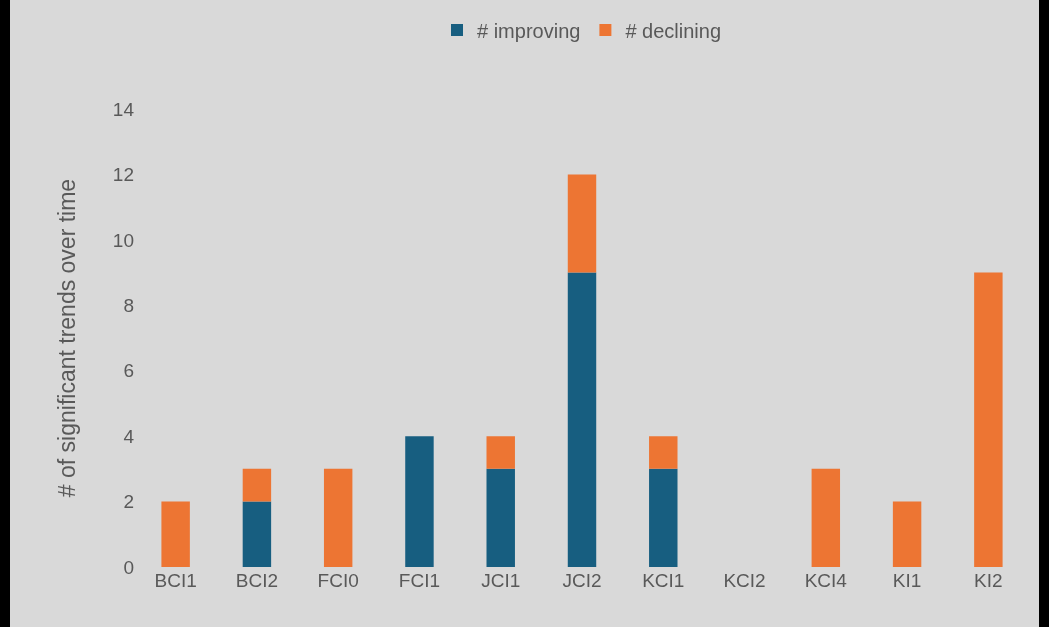  Describe the element at coordinates (419, 580) in the screenshot. I see `x-tick-label: FCI1` at that location.